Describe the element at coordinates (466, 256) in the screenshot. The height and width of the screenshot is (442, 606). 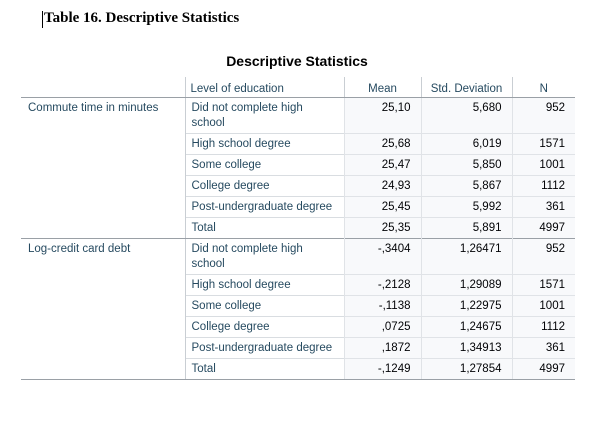
I see `std-cell: 1,26471` at that location.